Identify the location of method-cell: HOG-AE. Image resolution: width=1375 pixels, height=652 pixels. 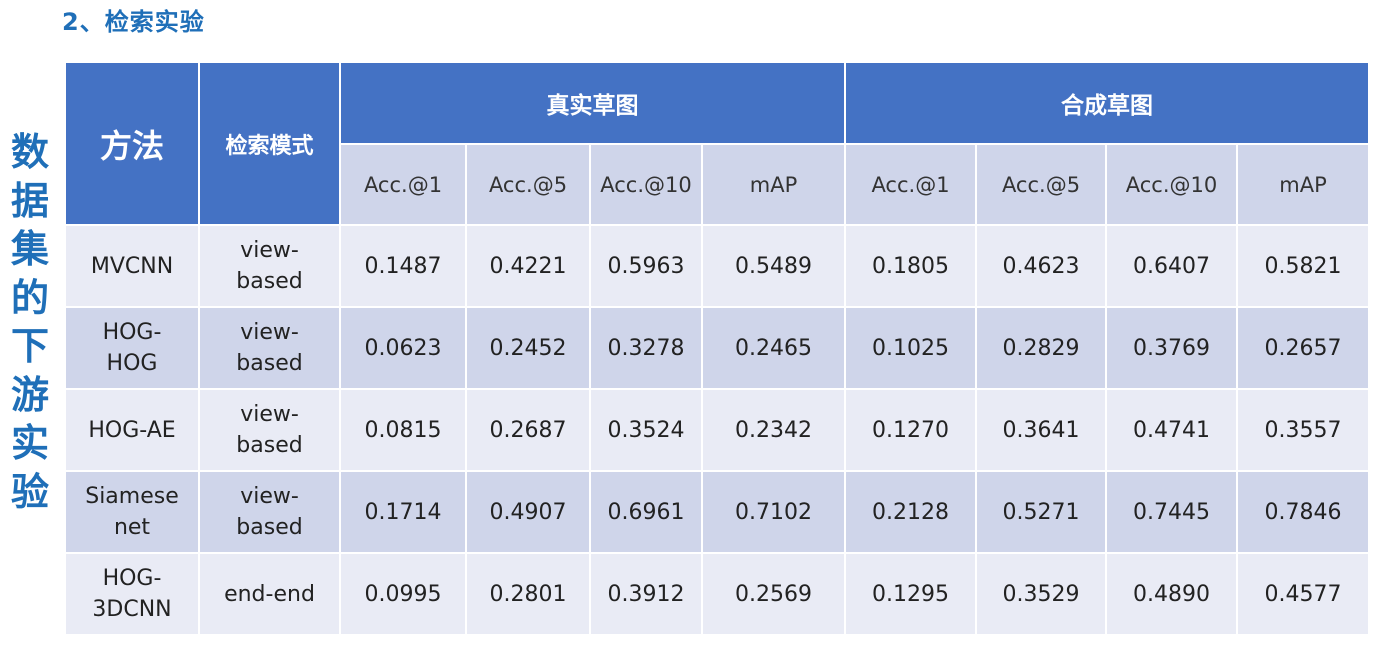
(132, 430).